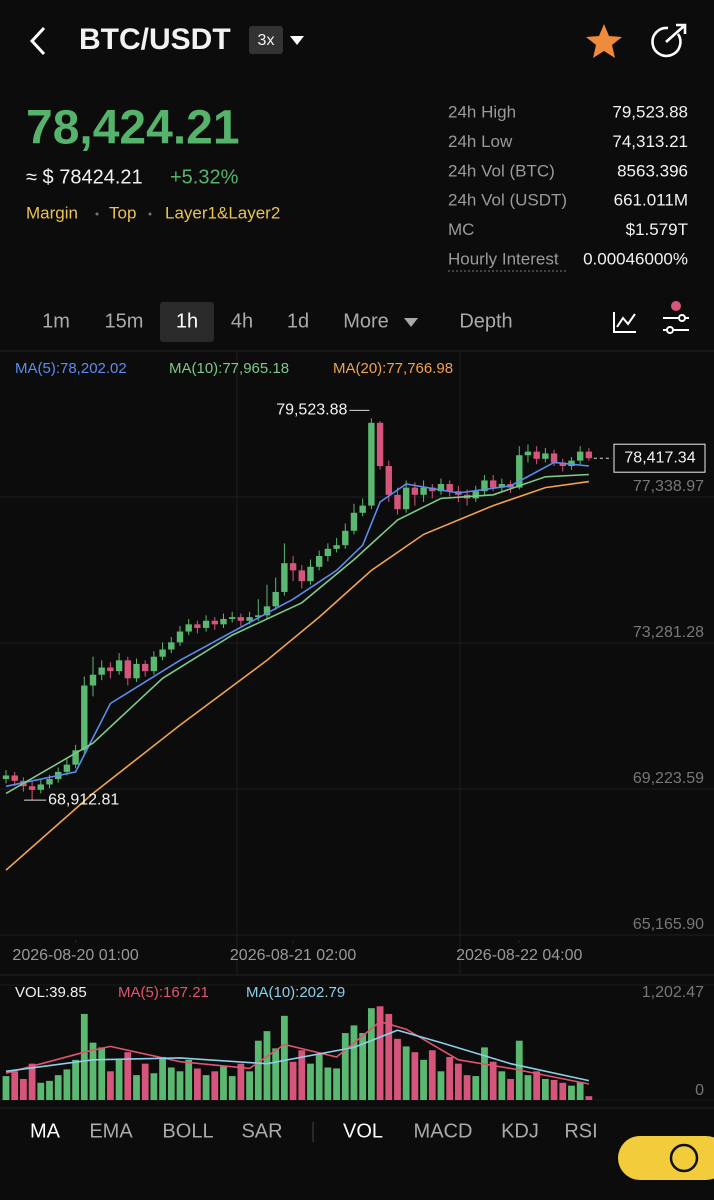  I want to click on y-tick-label: 65,165.90, so click(668, 924).